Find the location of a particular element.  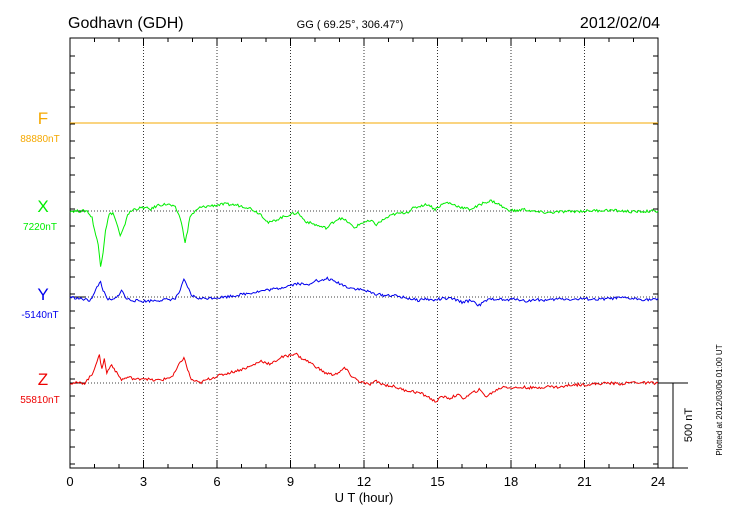

scale-bar-label: 500 nT is located at coordinates (689, 425).